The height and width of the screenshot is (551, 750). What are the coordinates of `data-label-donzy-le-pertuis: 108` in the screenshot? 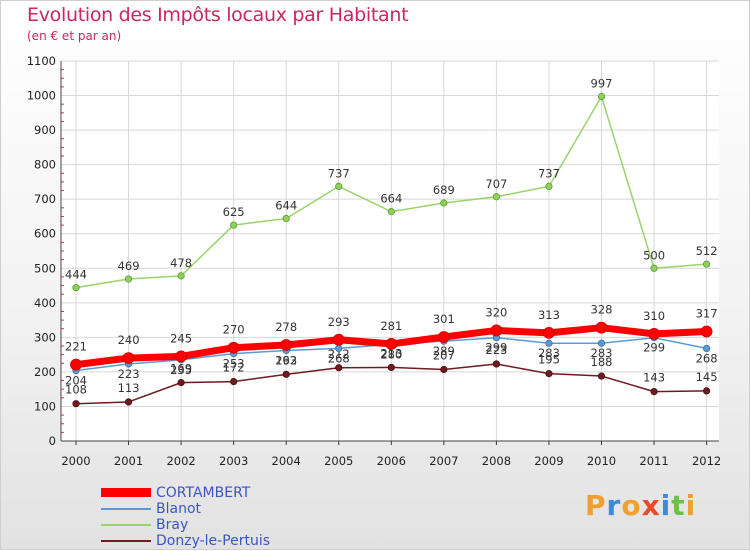 It's located at (76, 390).